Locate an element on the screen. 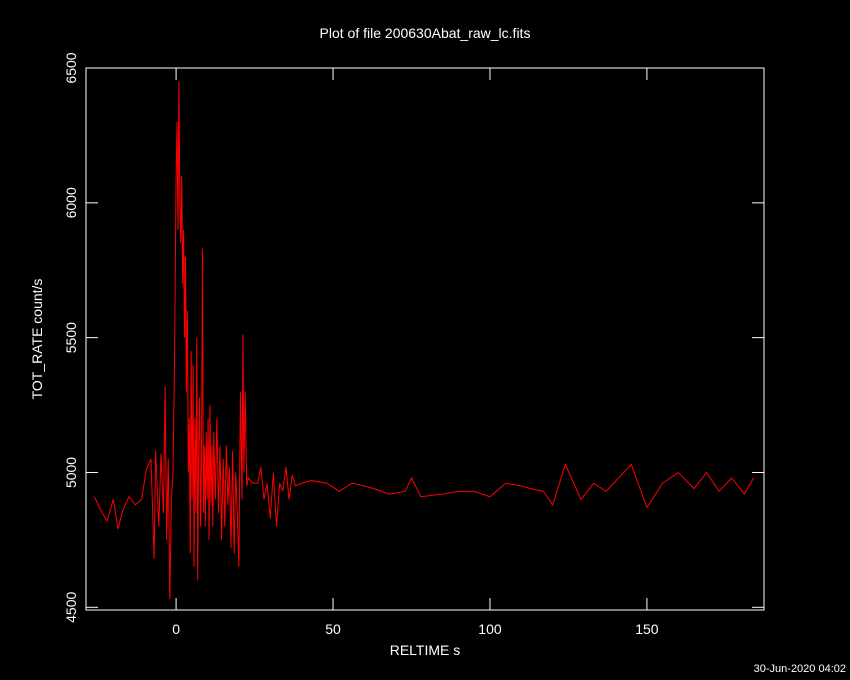 The width and height of the screenshot is (850, 680). x-tick-label: 100 is located at coordinates (490, 629).